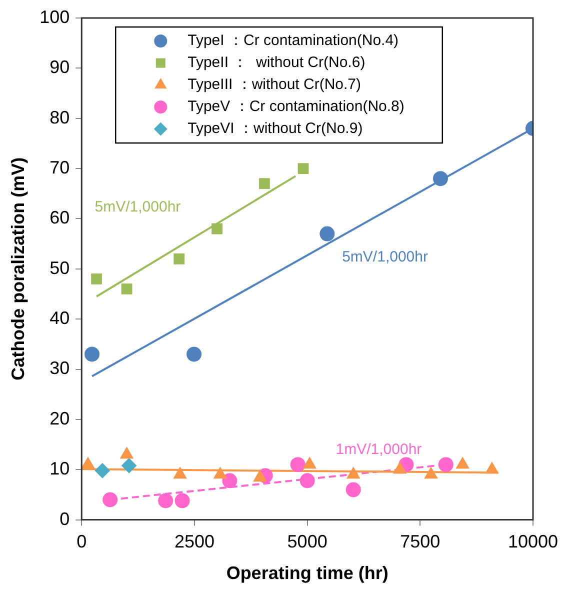 The image size is (565, 591). Describe the element at coordinates (277, 63) in the screenshot. I see `legend-label: TypeII ： without Cr(No.6)` at that location.